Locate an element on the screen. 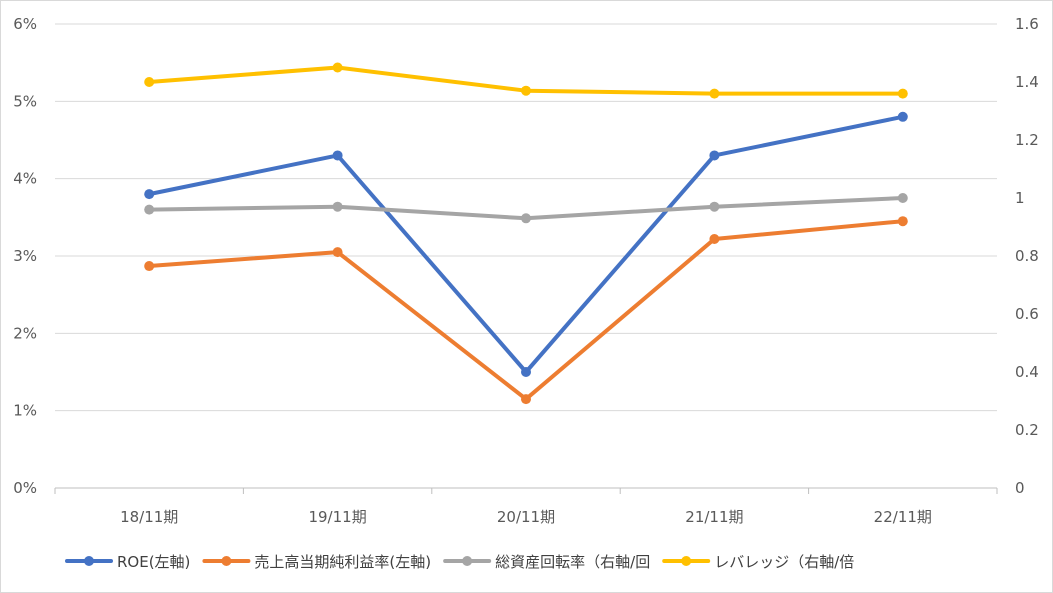  right-tick-label: 0.2 is located at coordinates (1027, 430).